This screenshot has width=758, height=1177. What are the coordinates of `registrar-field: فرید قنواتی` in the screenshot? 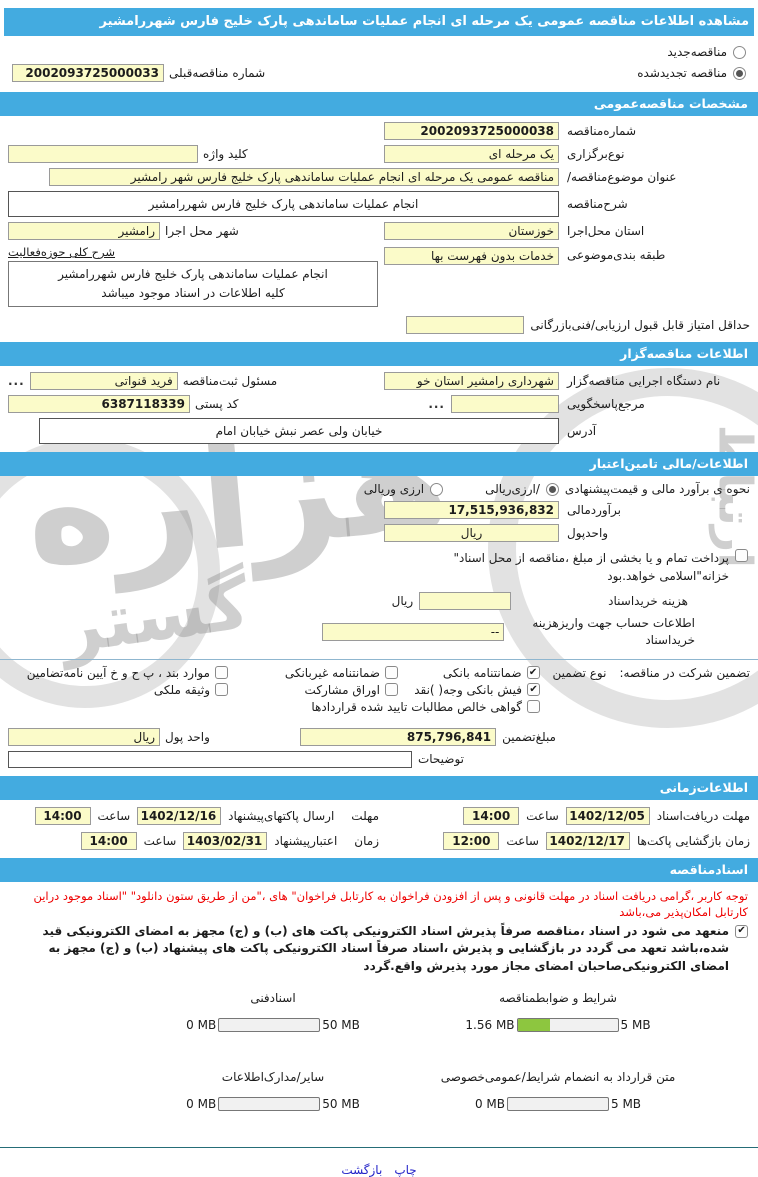 It's located at (103, 381).